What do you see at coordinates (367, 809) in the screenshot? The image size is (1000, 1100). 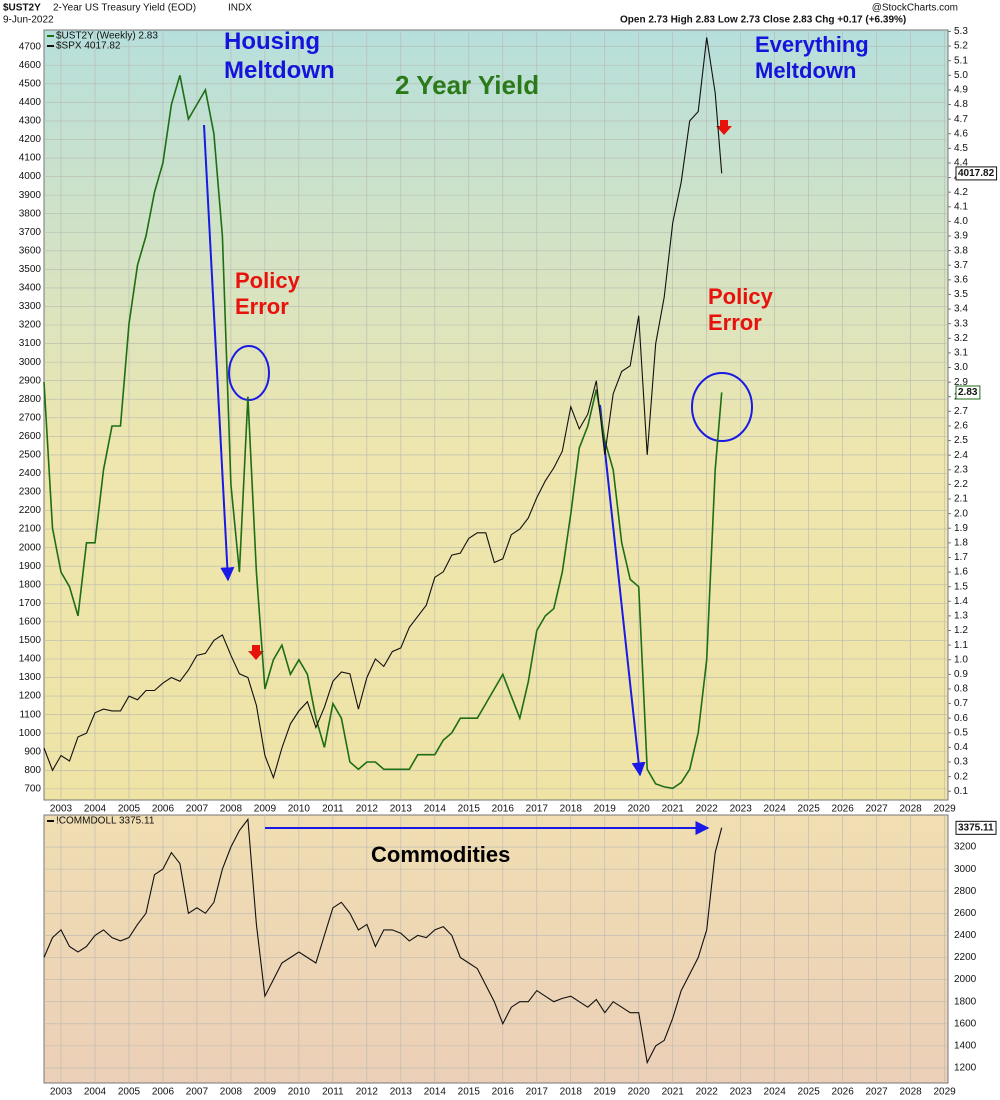 I see `x-tick-label: 2012` at bounding box center [367, 809].